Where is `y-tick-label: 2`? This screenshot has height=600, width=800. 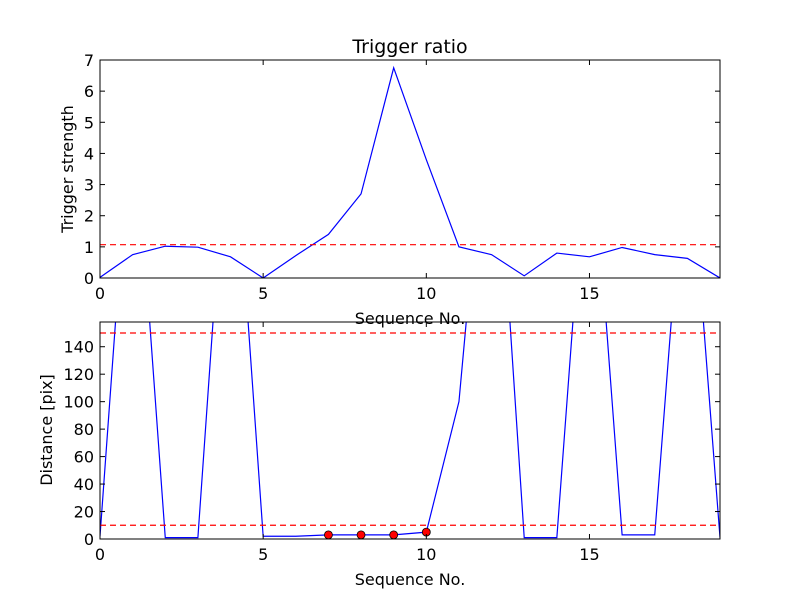 y-tick-label: 2 is located at coordinates (89, 216).